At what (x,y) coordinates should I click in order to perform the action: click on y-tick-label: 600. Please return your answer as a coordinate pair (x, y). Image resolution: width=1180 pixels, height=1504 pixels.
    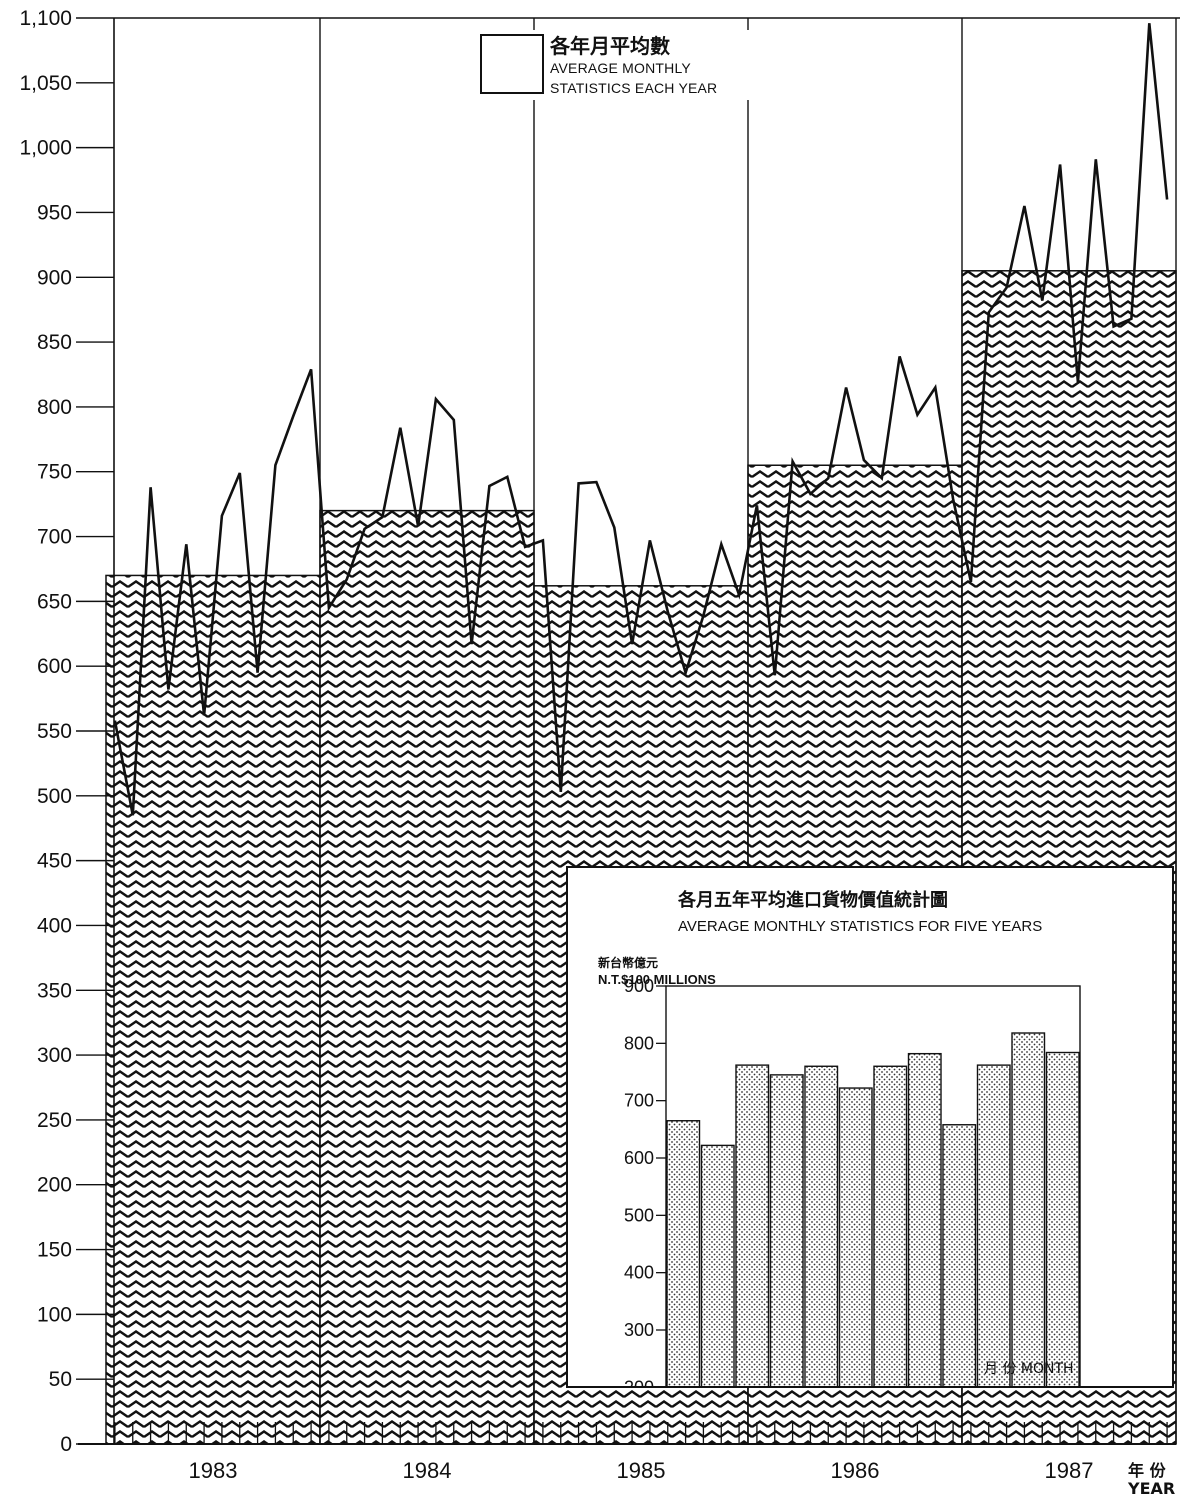
    Looking at the image, I should click on (54, 666).